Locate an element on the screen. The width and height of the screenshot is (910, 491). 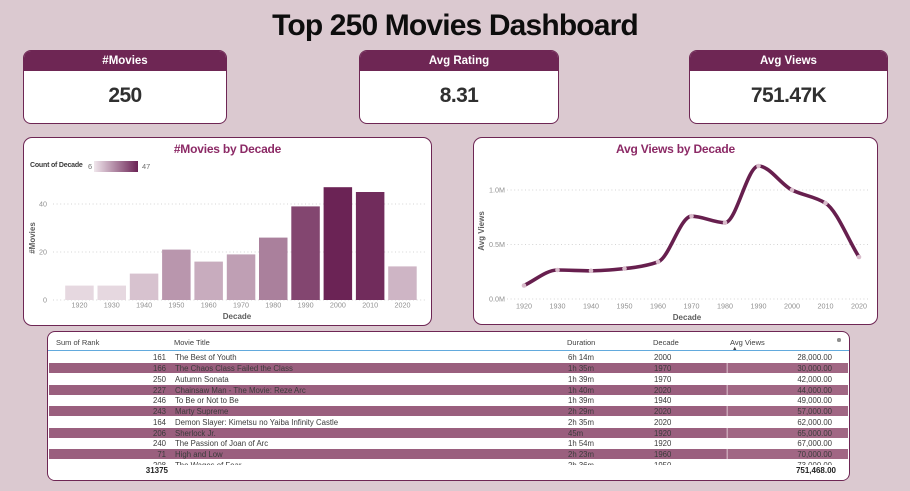
svg-text: 20 is located at coordinates (43, 252).